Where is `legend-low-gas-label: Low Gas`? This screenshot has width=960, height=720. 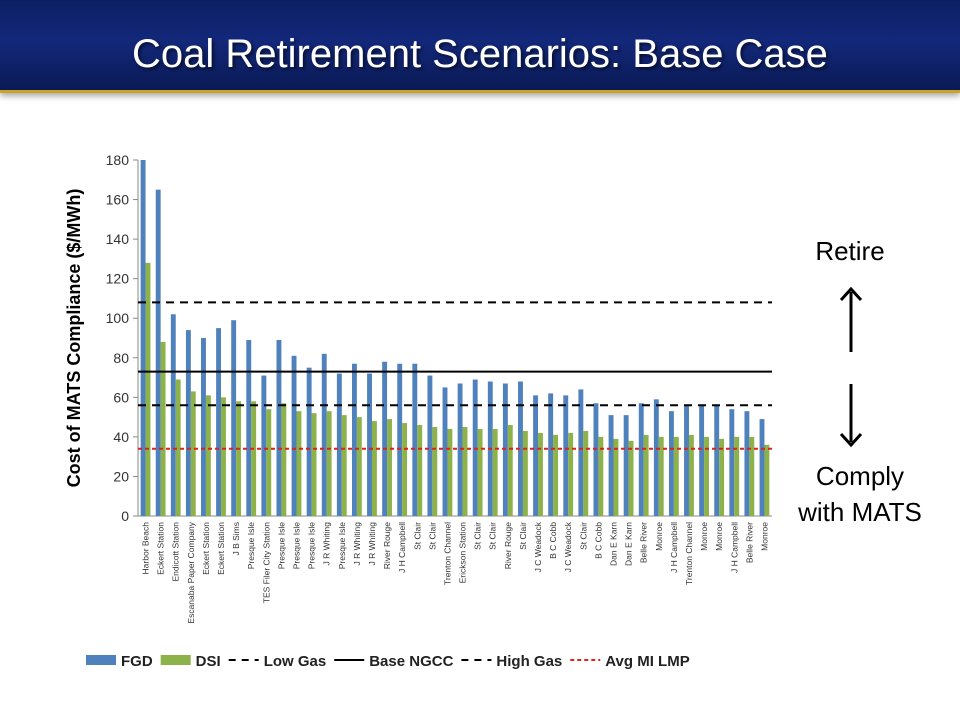
legend-low-gas-label: Low Gas is located at coordinates (295, 661).